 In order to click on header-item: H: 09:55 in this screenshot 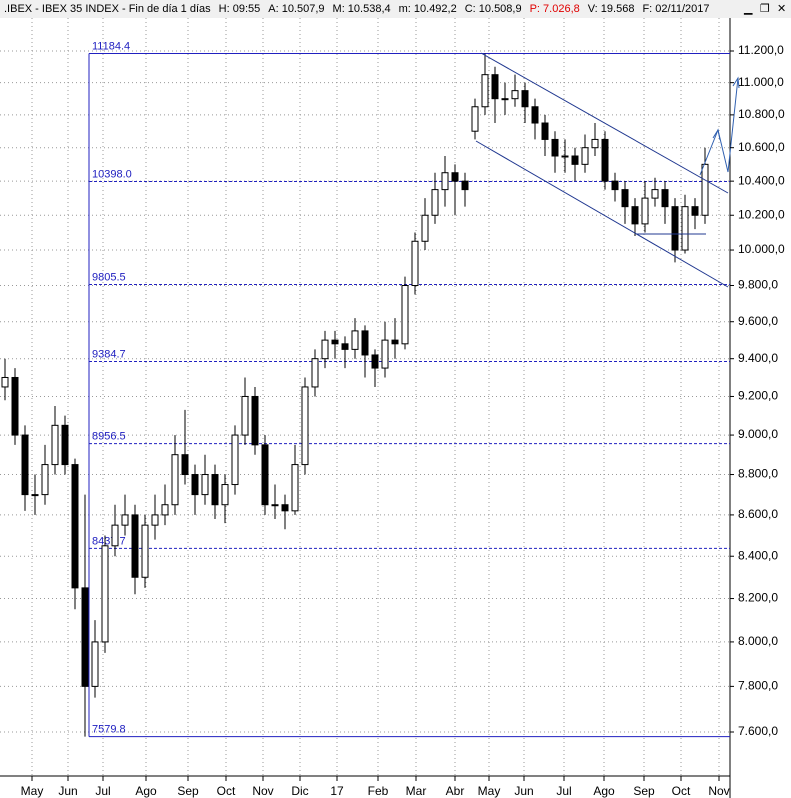, I will do `click(240, 9)`.